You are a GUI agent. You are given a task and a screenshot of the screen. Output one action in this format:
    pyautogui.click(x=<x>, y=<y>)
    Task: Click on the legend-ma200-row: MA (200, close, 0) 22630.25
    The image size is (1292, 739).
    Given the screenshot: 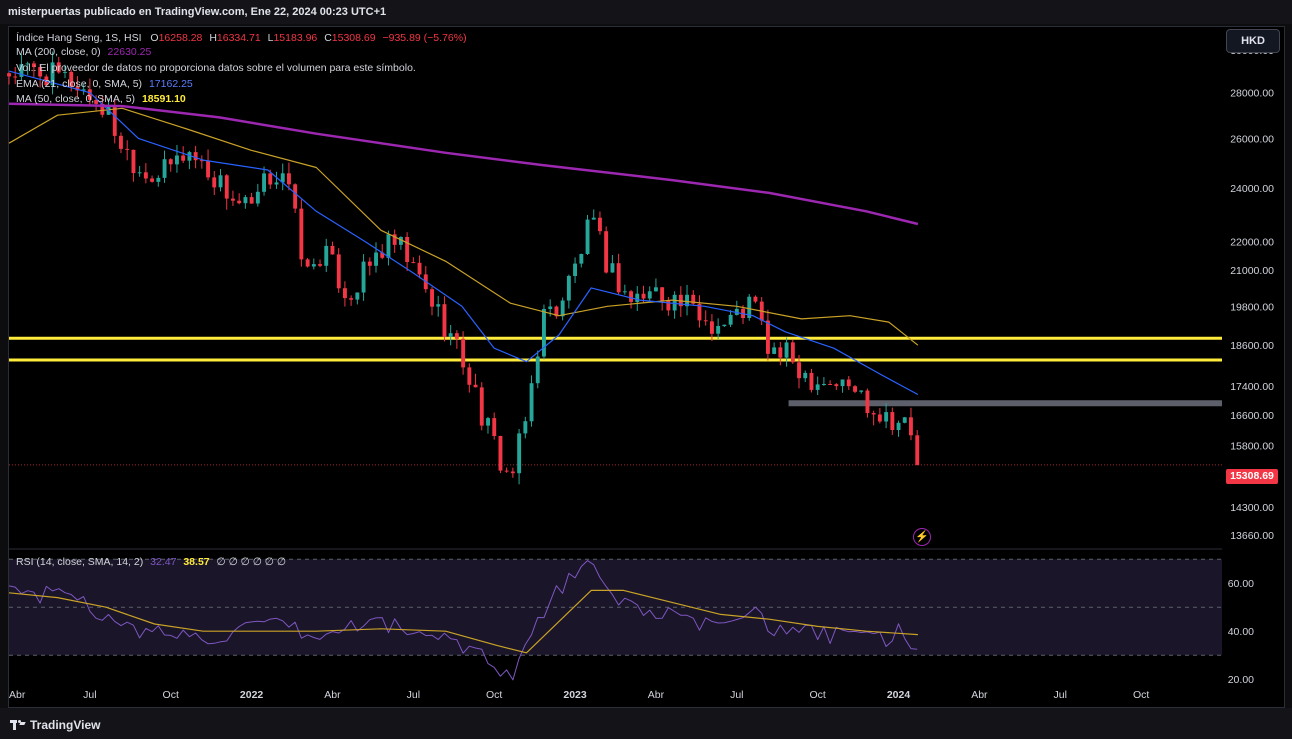 What is the action you would take?
    pyautogui.click(x=83, y=52)
    